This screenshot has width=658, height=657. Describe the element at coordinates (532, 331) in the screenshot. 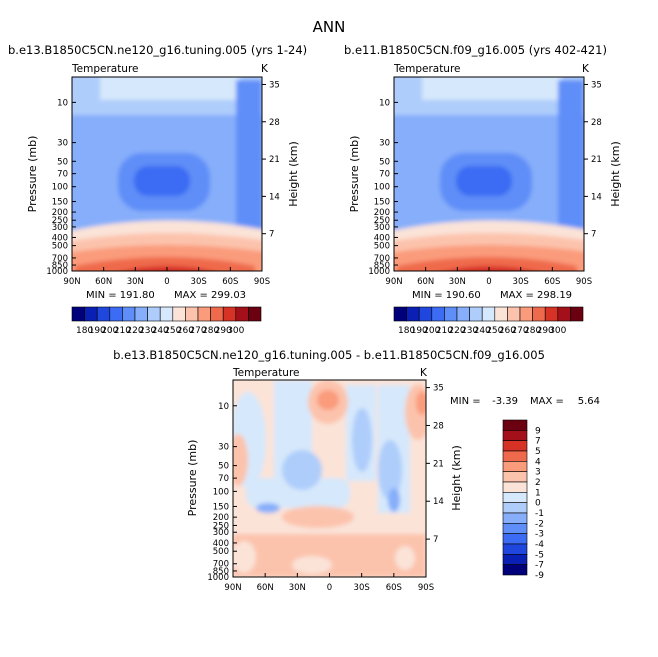

I see `panel-b-colorbar-label: 280` at that location.